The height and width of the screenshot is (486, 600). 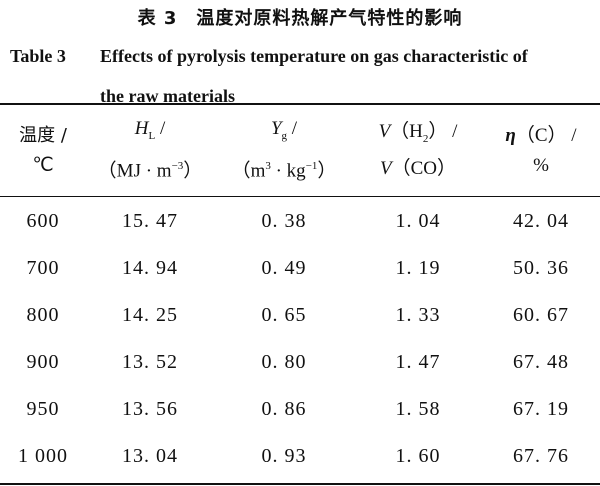 I want to click on cell-carbon-conversion: 50. 36, so click(x=541, y=268).